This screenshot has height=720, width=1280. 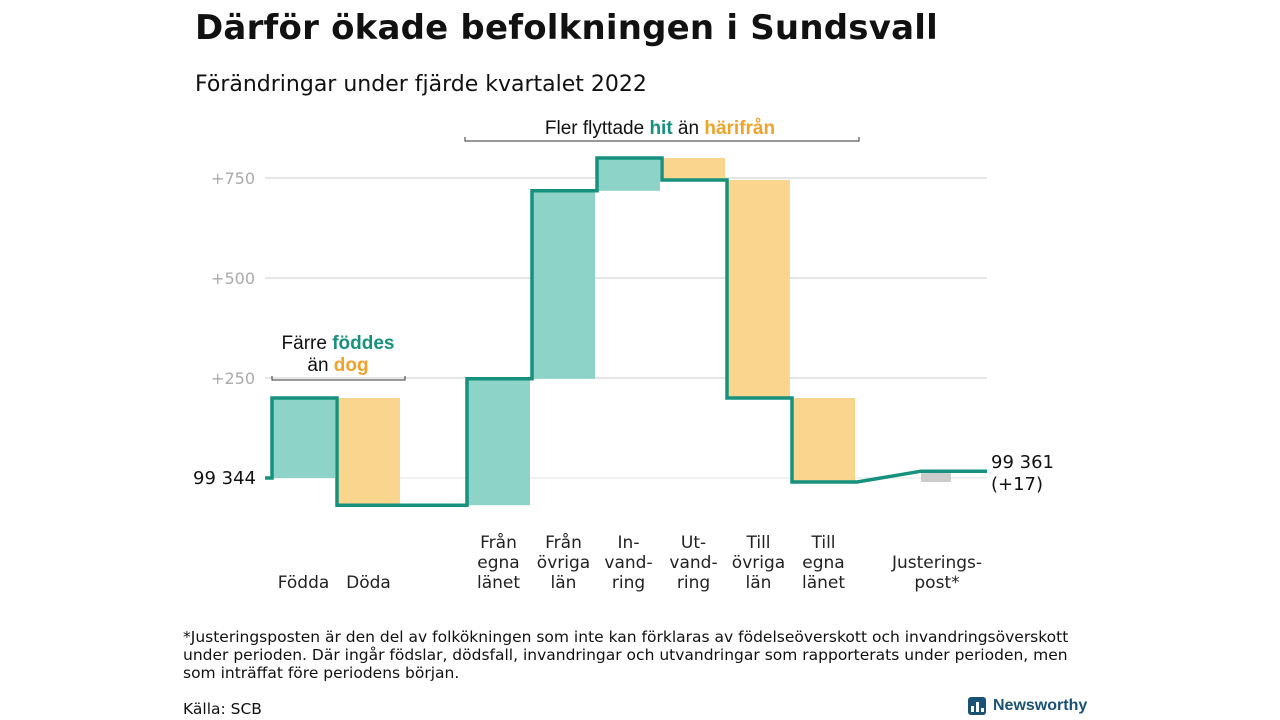 What do you see at coordinates (758, 563) in the screenshot?
I see `category-label: Till övriga län` at bounding box center [758, 563].